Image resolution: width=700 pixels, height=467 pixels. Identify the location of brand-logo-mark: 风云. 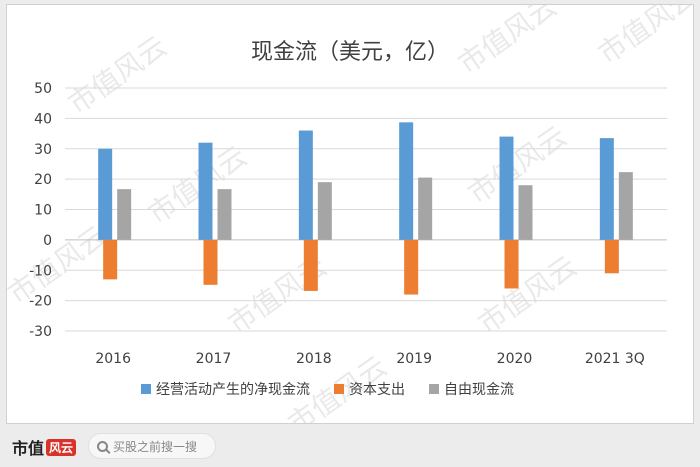
(61, 447).